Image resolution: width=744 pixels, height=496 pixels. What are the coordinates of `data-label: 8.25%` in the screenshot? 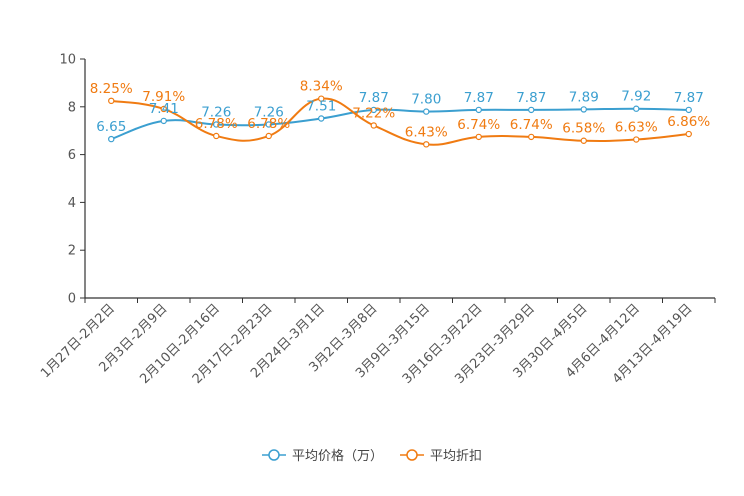 It's located at (111, 89).